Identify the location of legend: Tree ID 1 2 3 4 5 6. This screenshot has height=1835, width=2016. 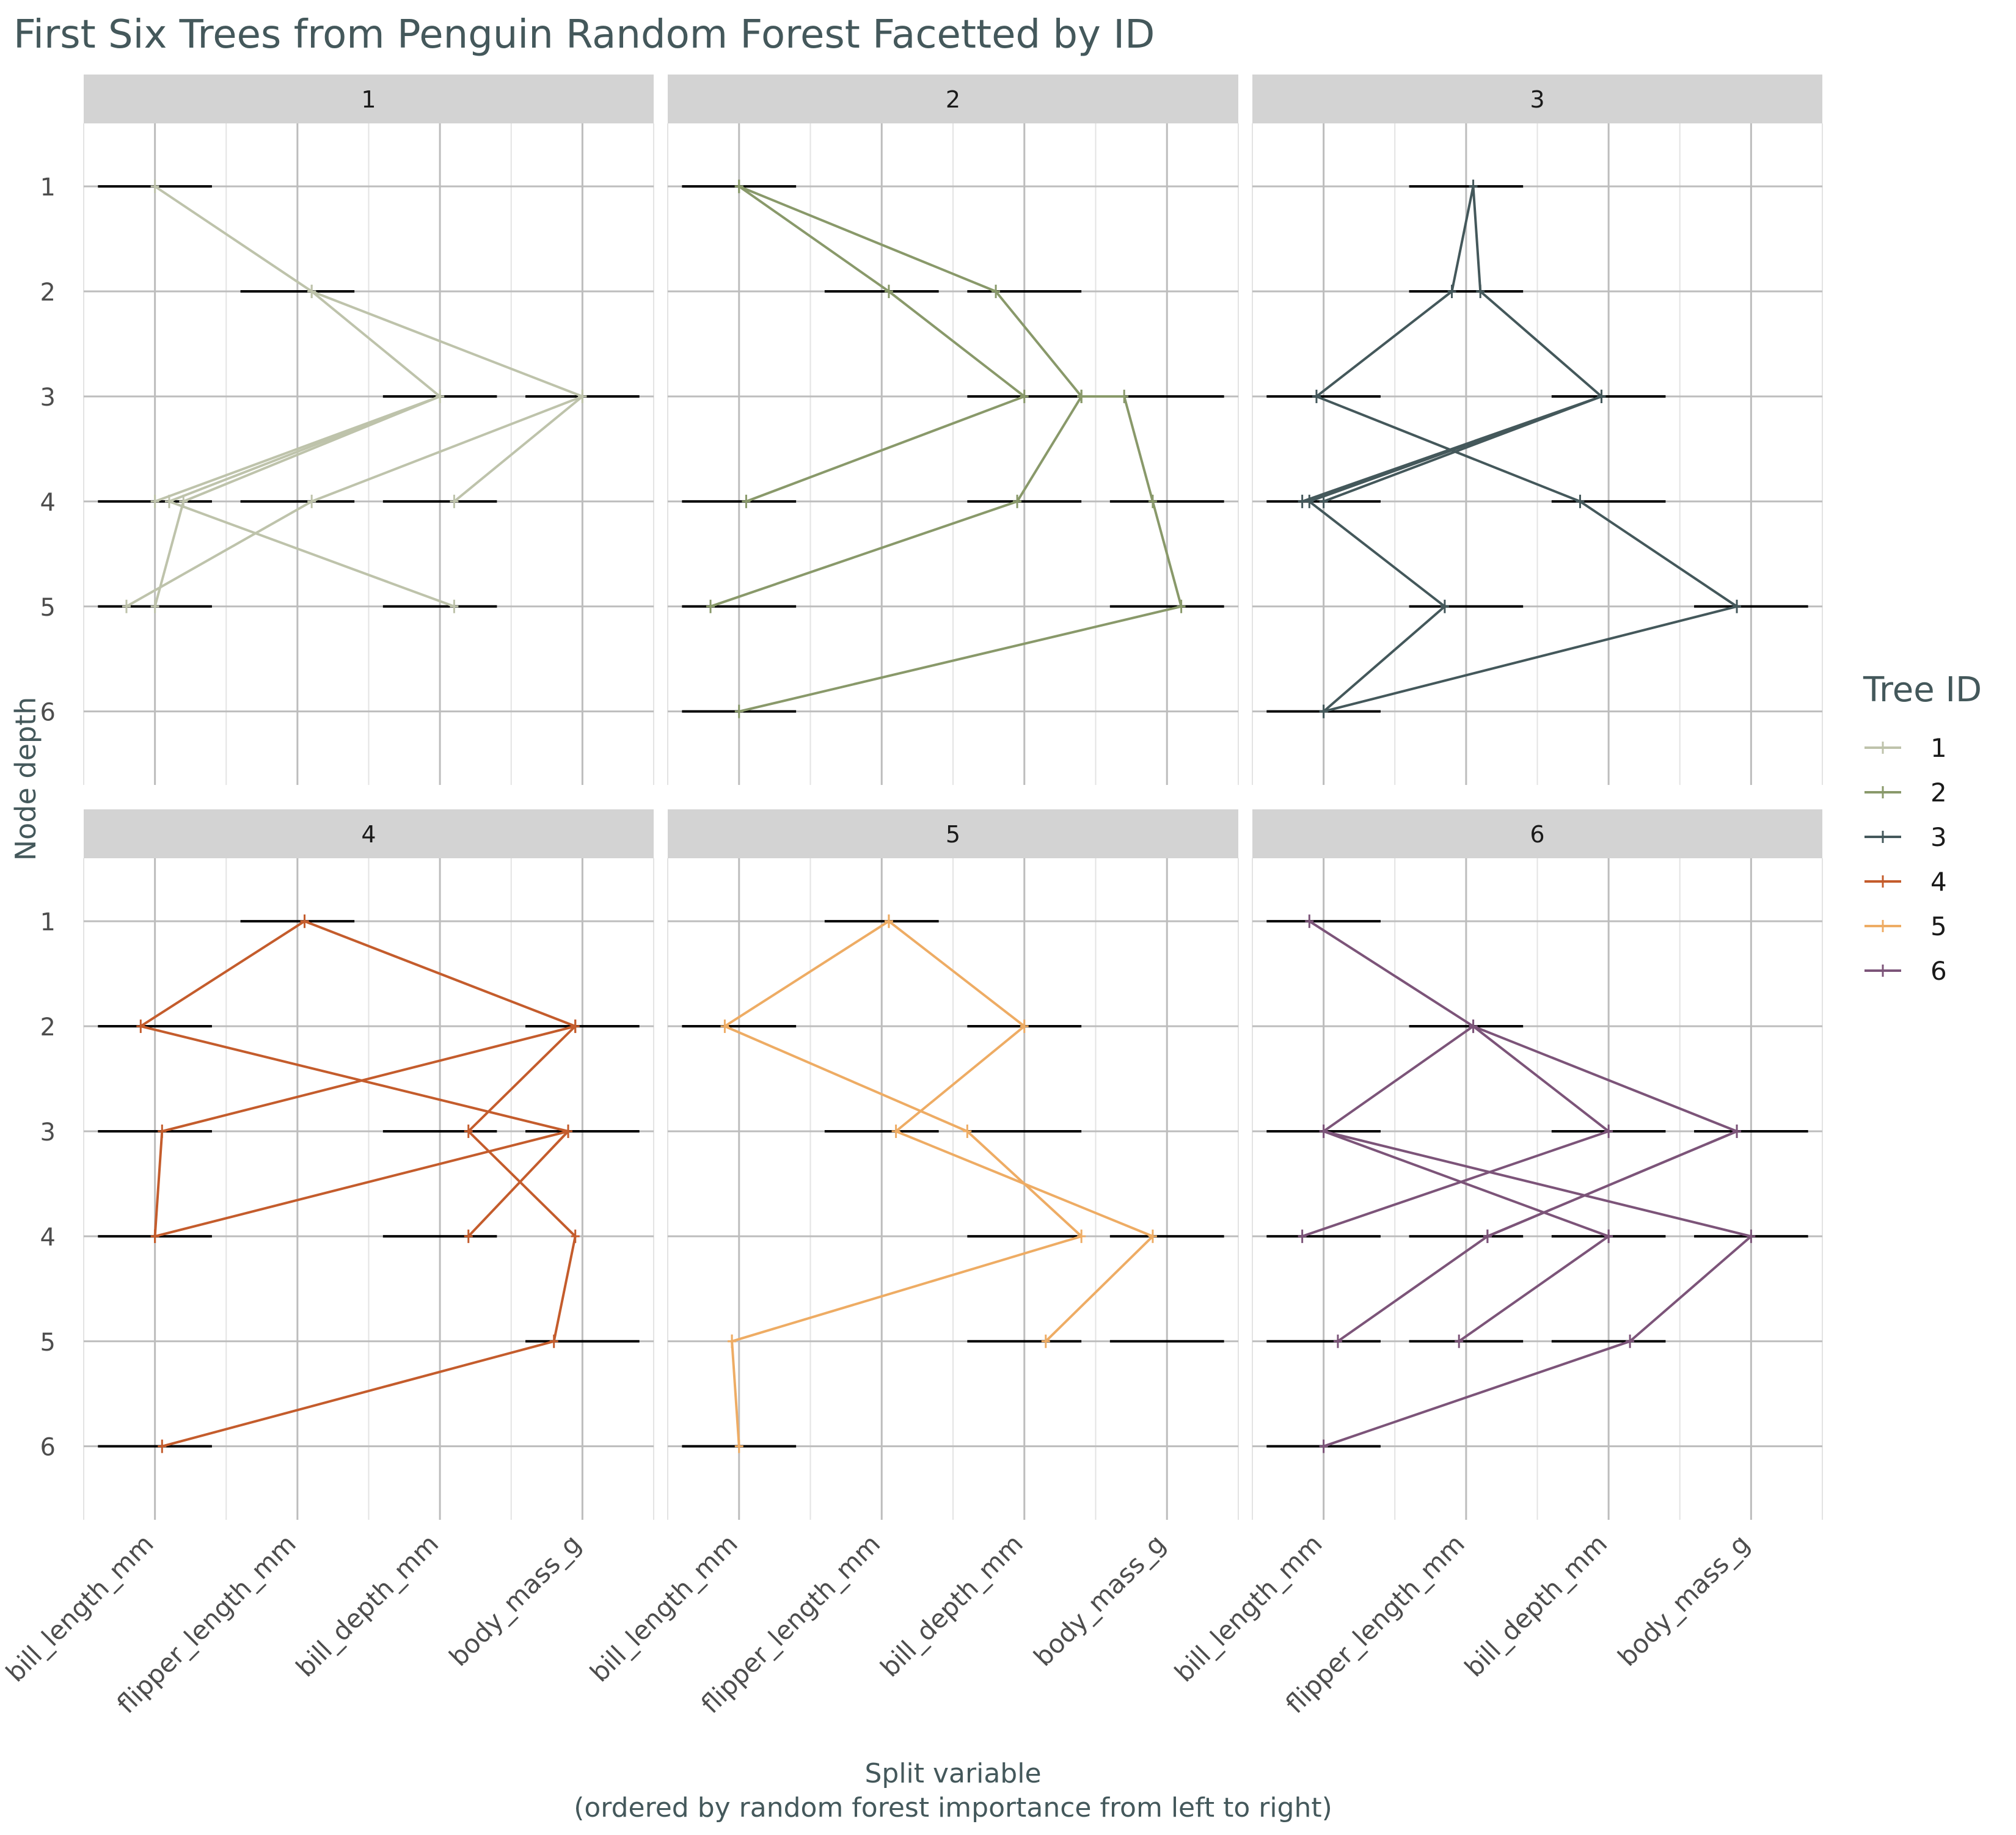
(1922, 828).